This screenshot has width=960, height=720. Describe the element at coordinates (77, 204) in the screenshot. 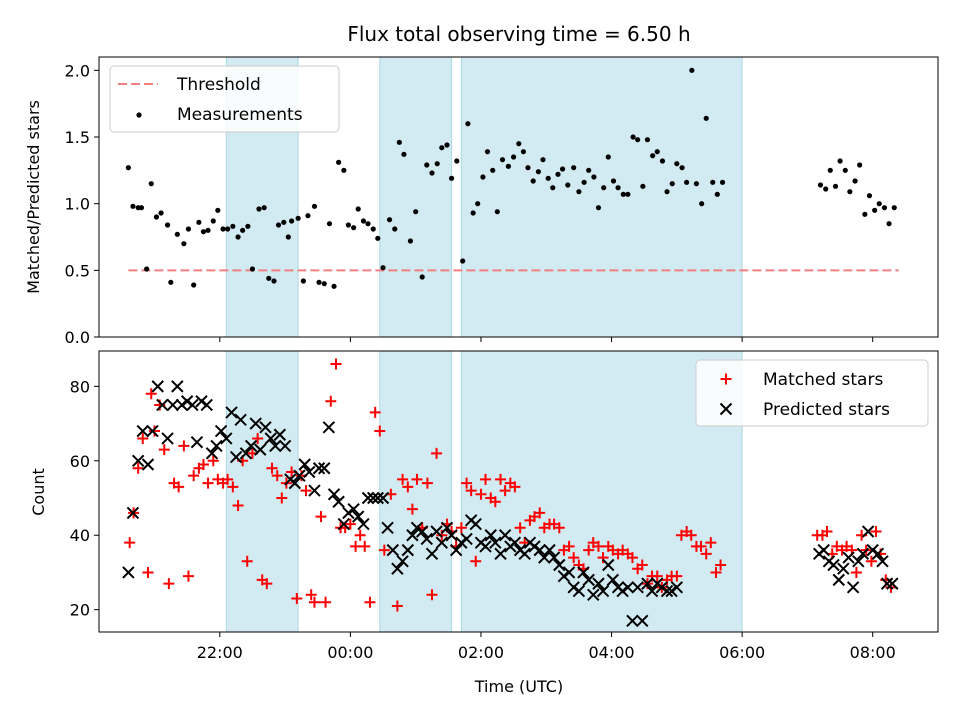

I see `top-y-tick-label: 1.0` at that location.